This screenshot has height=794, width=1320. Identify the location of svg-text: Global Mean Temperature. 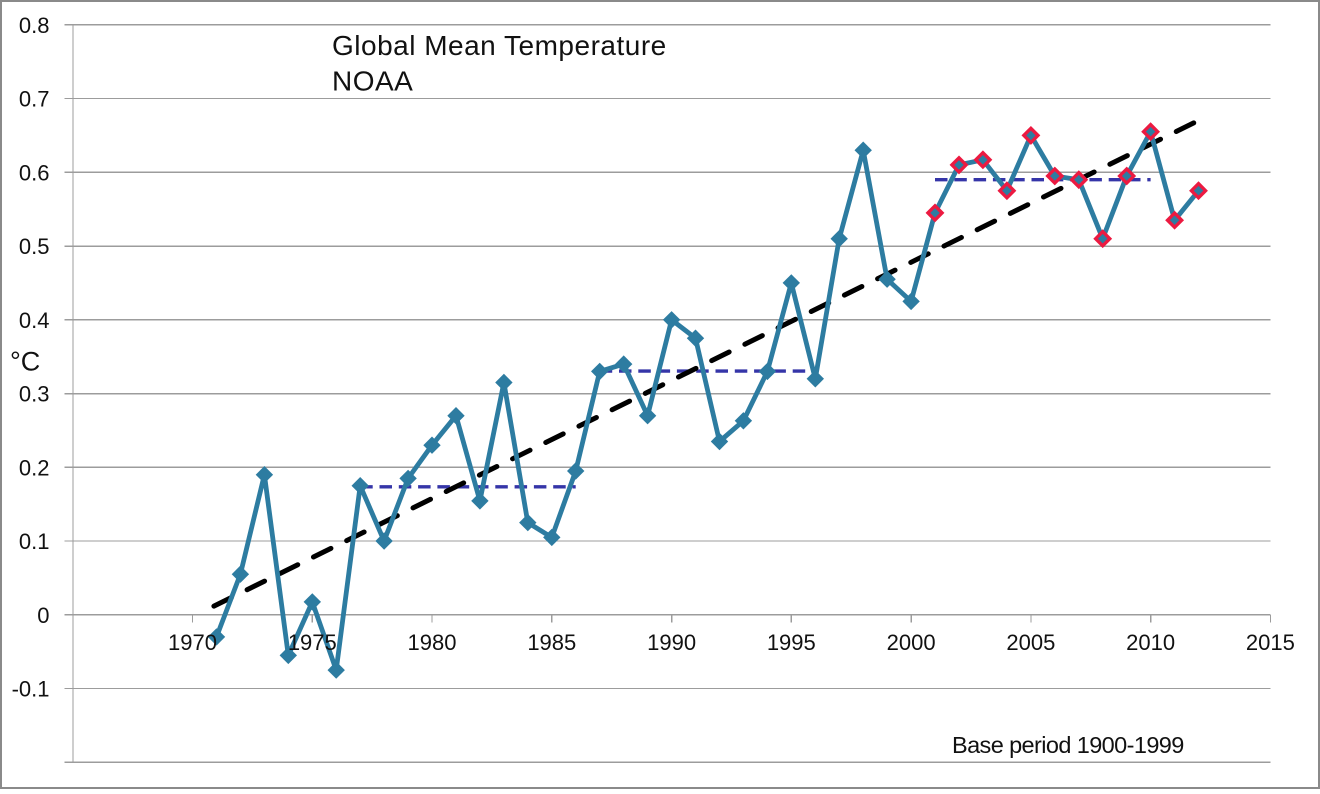
(499, 45).